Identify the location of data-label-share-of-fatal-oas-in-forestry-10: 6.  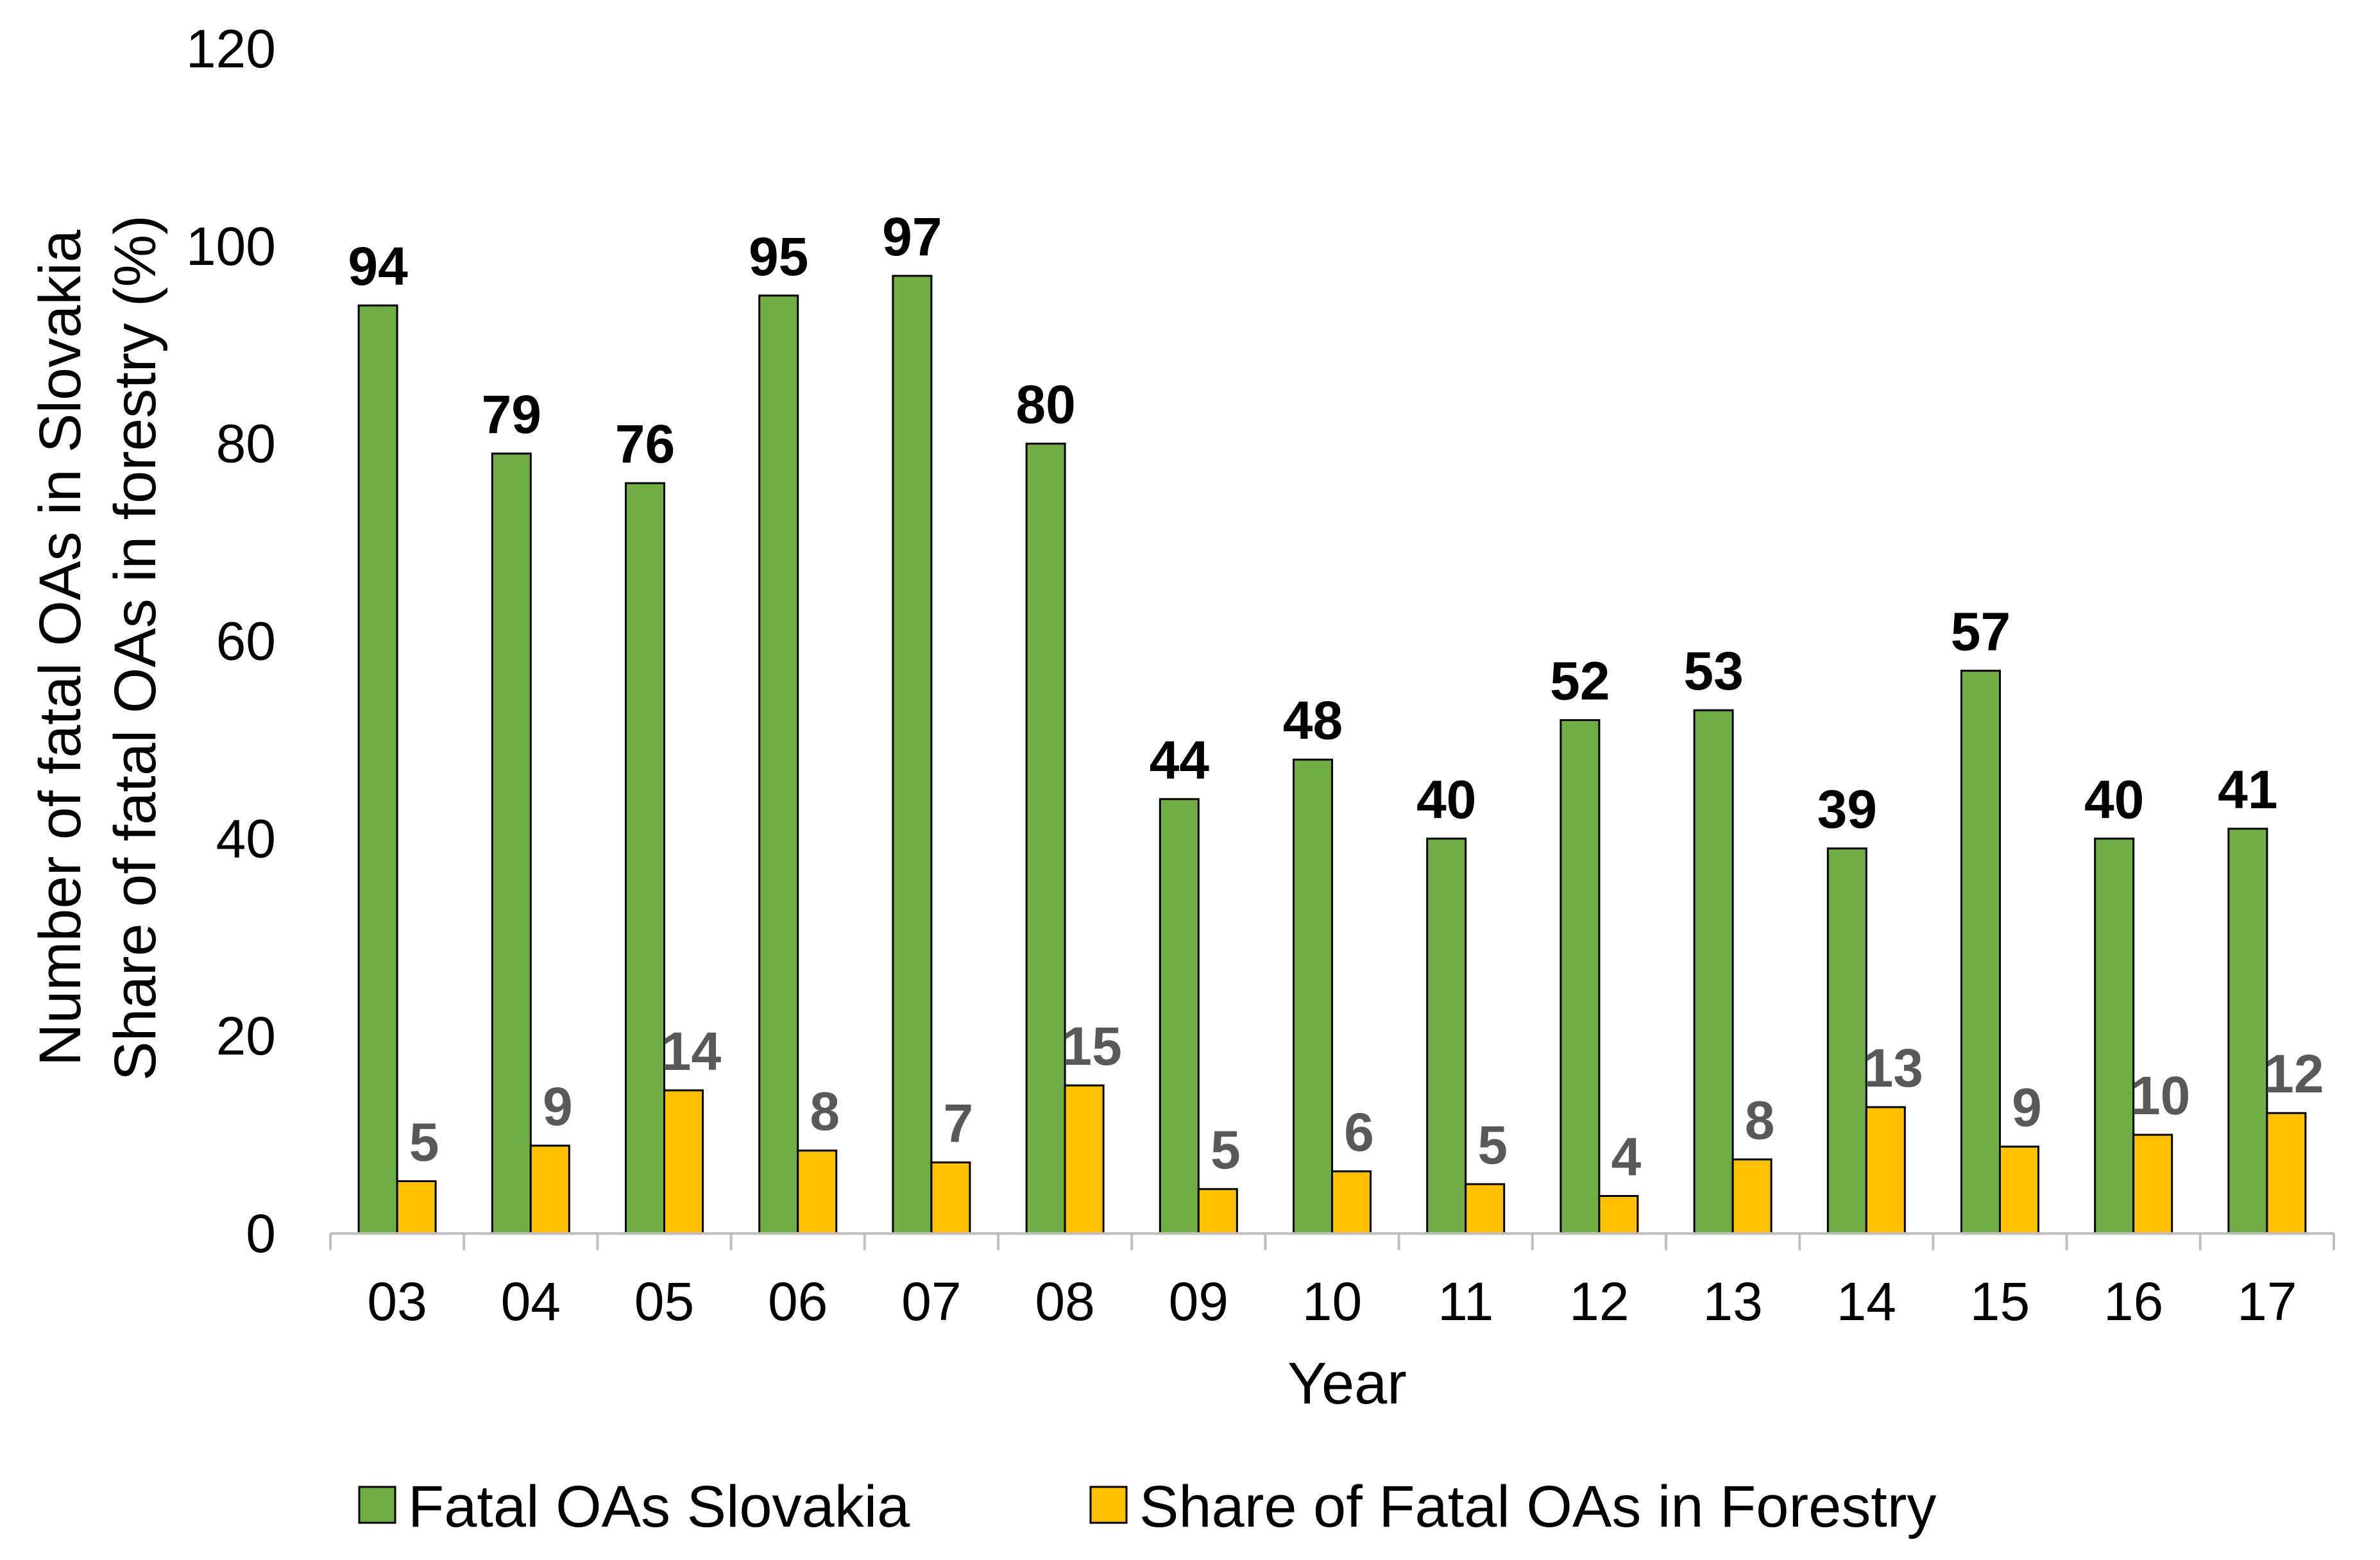
(1359, 1132).